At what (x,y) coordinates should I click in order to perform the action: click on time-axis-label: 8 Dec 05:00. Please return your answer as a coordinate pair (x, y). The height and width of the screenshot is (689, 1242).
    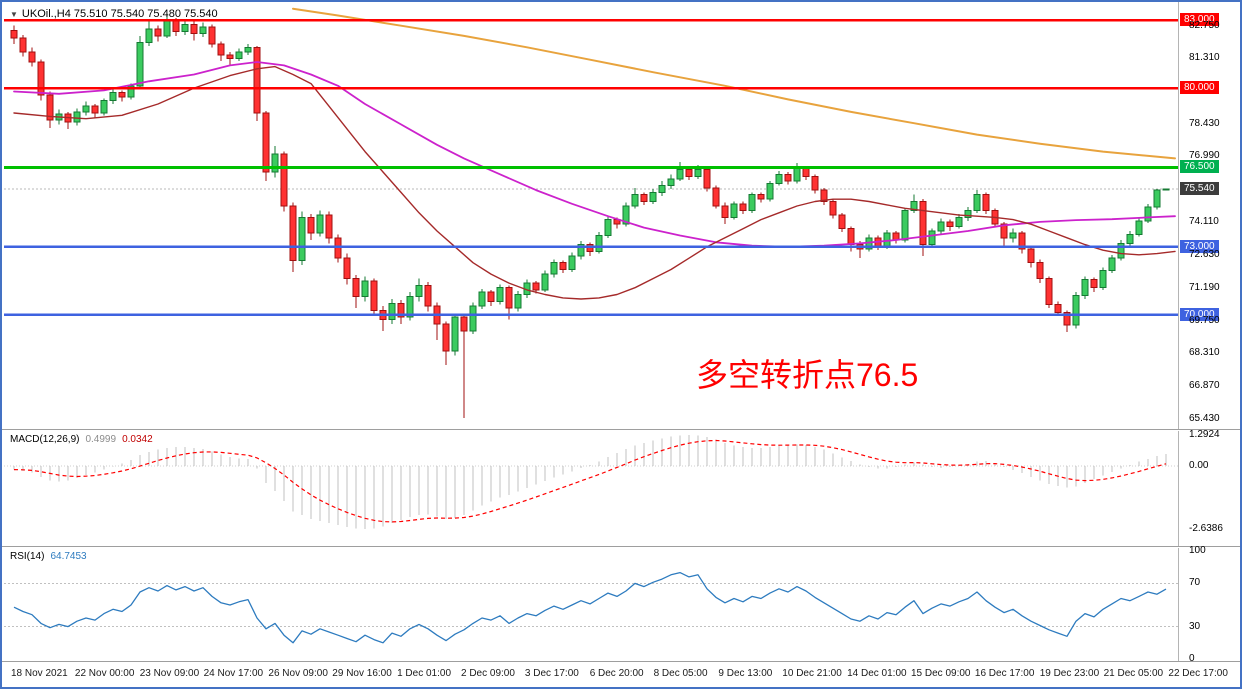
    Looking at the image, I should click on (680, 673).